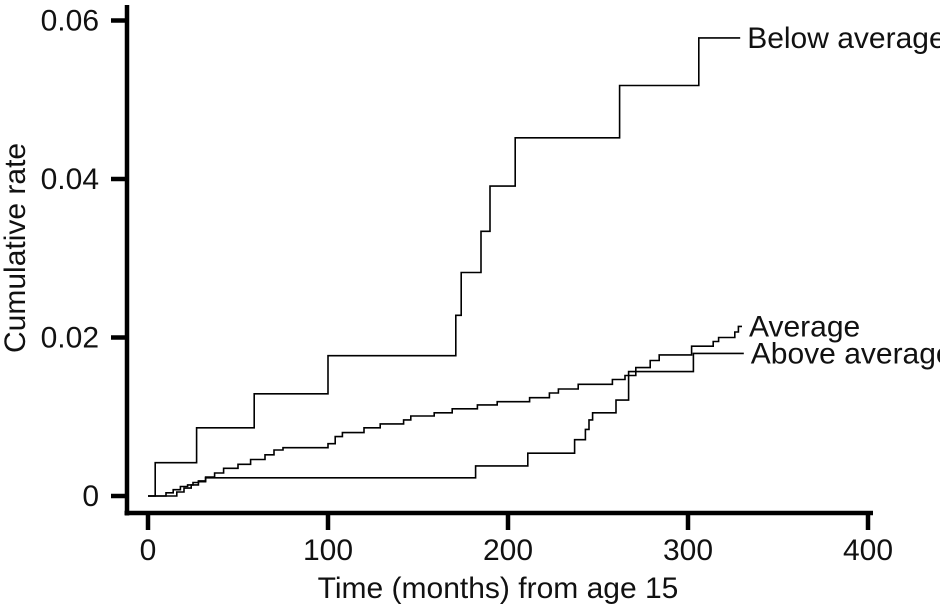  Describe the element at coordinates (868, 550) in the screenshot. I see `x-tick-label: 400` at that location.